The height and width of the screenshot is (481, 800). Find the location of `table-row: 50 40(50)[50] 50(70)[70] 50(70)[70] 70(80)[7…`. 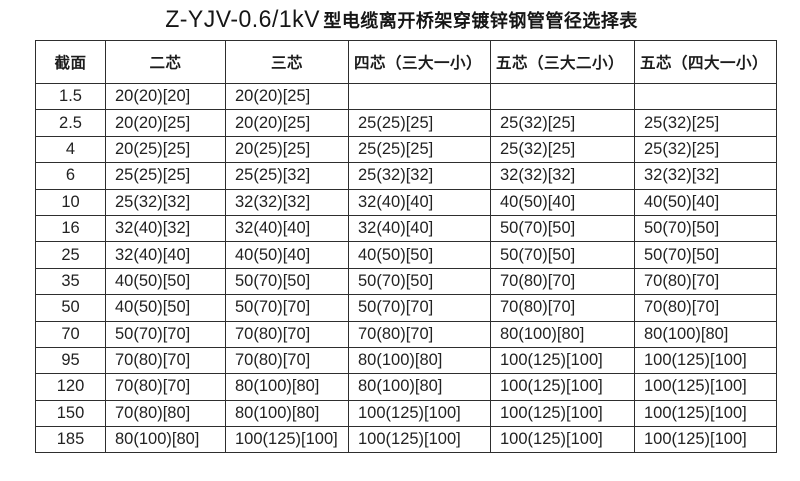

table-row: 50 40(50)[50] 50(70)[70] 50(70)[70] 70(80)[7… is located at coordinates (406, 308).